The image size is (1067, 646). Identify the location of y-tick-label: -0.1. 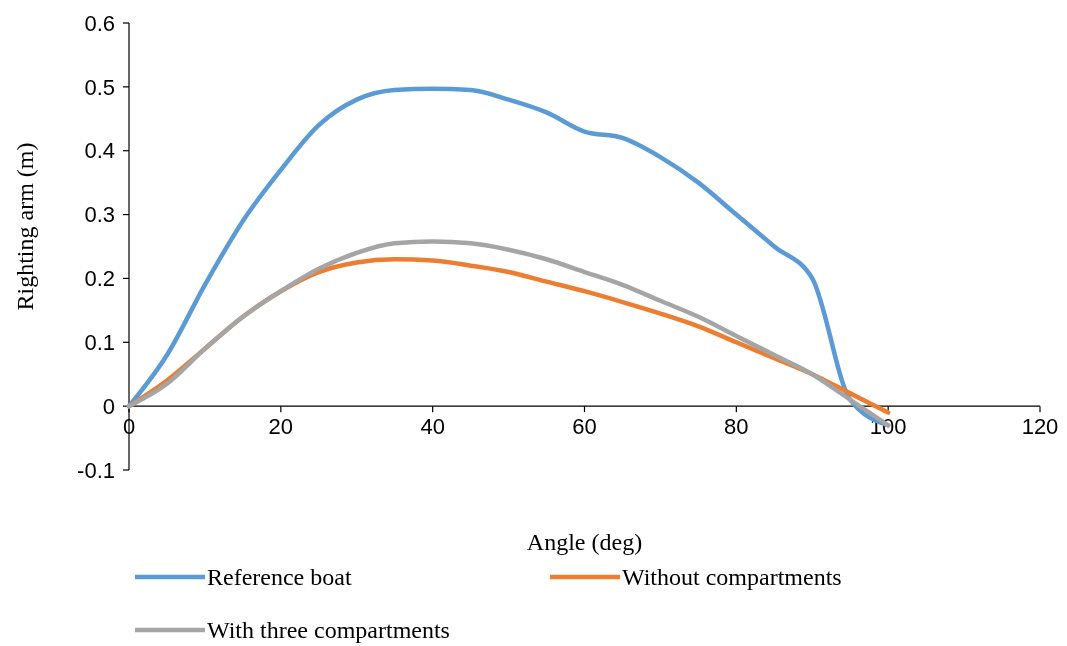
(96, 470).